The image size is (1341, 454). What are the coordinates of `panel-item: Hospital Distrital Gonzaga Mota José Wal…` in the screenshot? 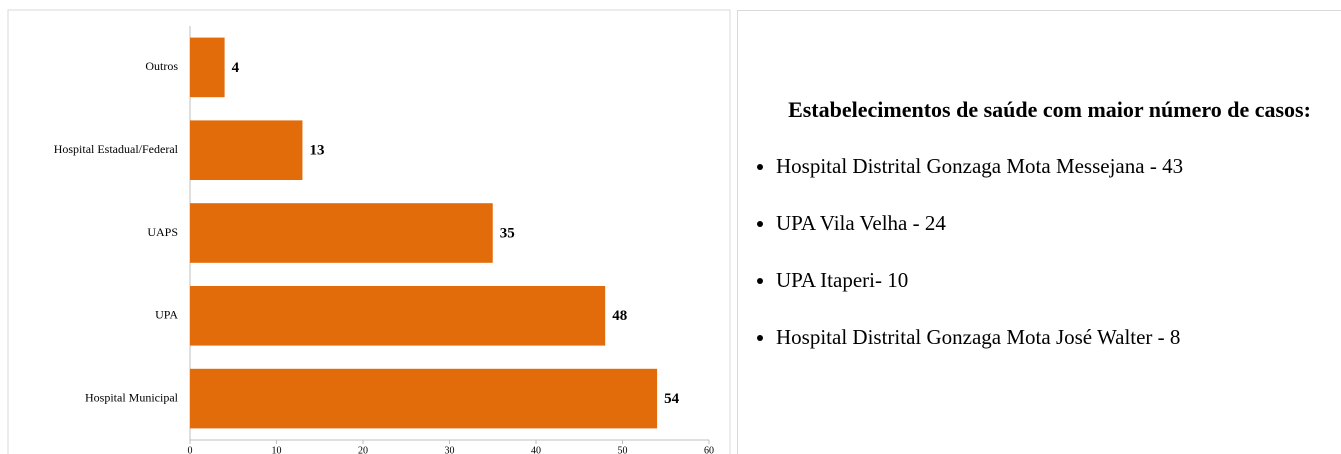 It's located at (1058, 337).